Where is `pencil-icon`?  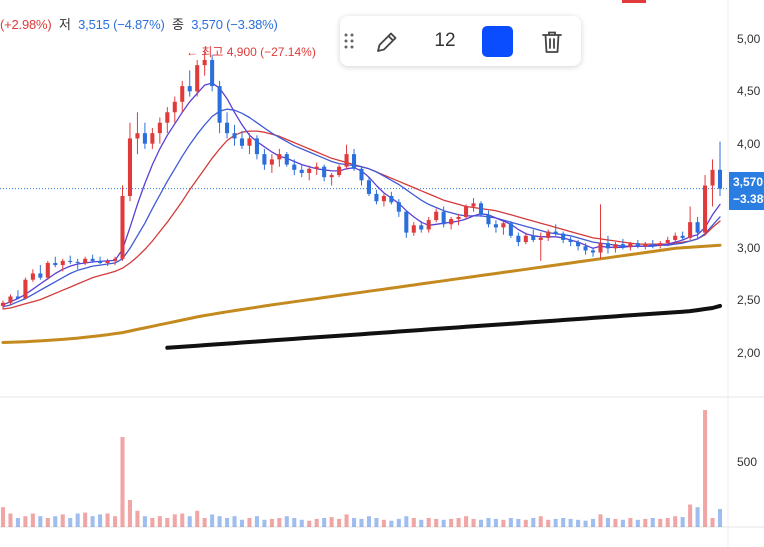
pencil-icon is located at coordinates (387, 42).